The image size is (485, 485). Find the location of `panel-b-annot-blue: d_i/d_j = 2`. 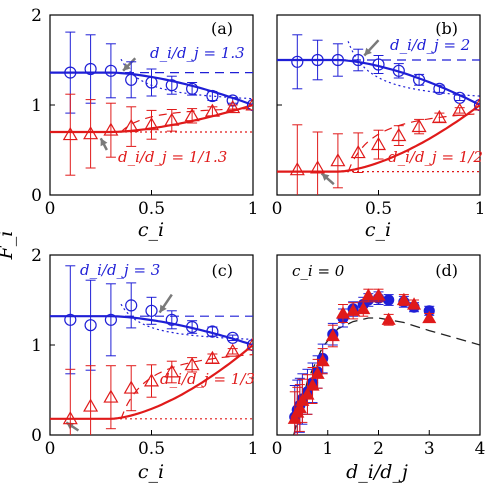

panel-b-annot-blue: d_i/d_j = 2 is located at coordinates (430, 45).